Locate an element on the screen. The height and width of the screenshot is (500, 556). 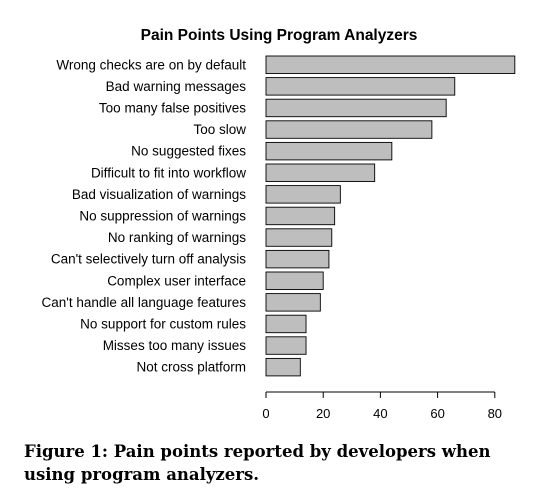
category-label-14: Not cross platform is located at coordinates (191, 367).